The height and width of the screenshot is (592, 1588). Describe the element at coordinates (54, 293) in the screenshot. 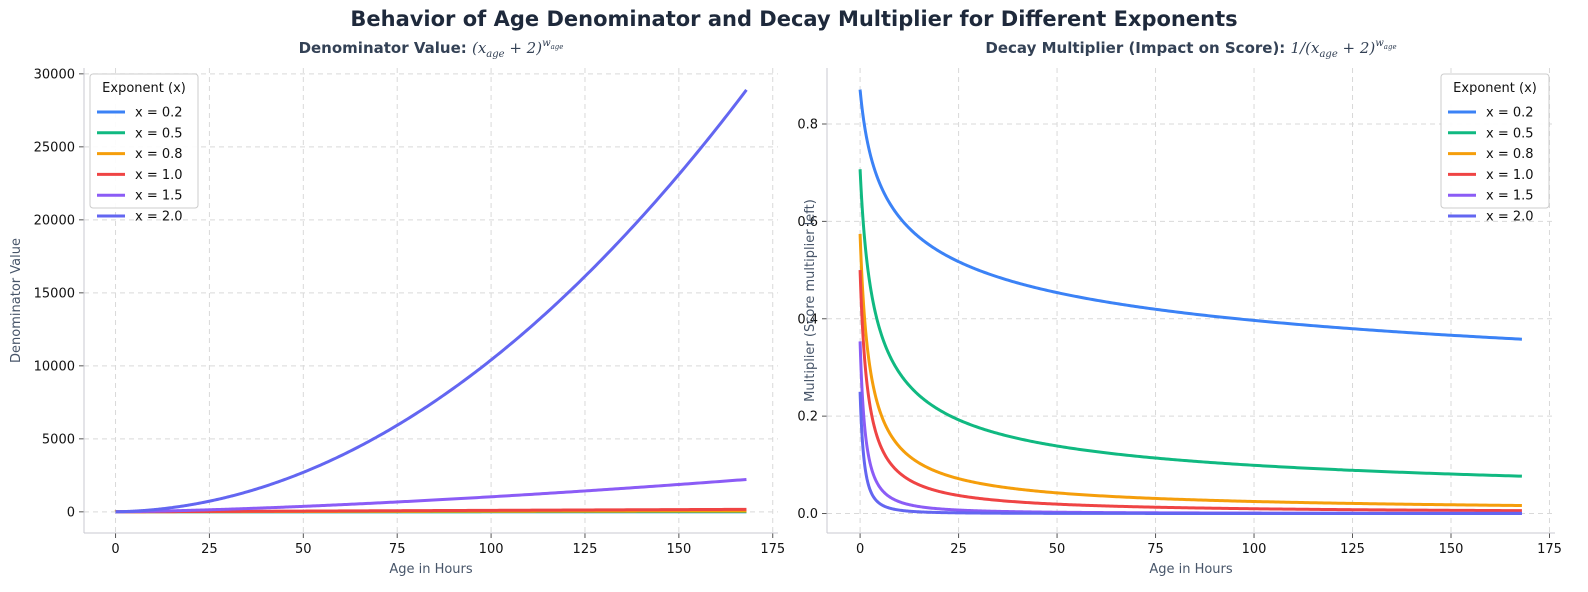

I see `y-tick-label: 15000` at that location.